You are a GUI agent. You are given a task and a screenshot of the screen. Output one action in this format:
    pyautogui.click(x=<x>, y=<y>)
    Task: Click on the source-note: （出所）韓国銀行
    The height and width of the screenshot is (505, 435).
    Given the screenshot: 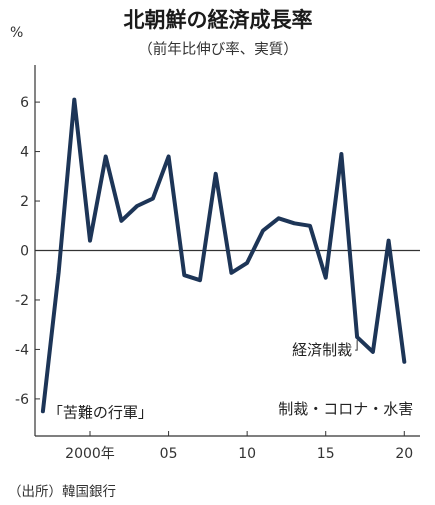 What is the action you would take?
    pyautogui.click(x=62, y=492)
    